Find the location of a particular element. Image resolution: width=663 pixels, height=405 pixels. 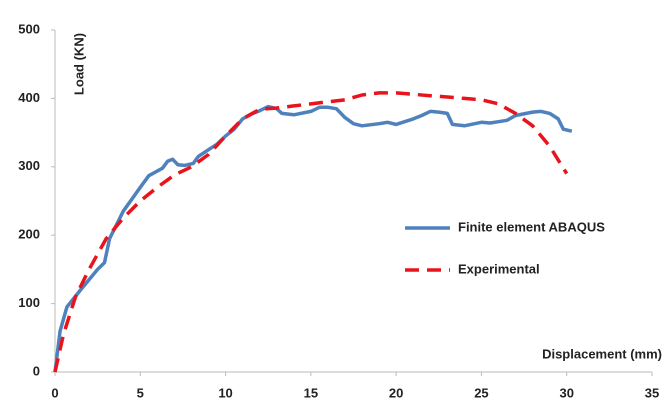

y-tick-label: 500 is located at coordinates (29, 28).